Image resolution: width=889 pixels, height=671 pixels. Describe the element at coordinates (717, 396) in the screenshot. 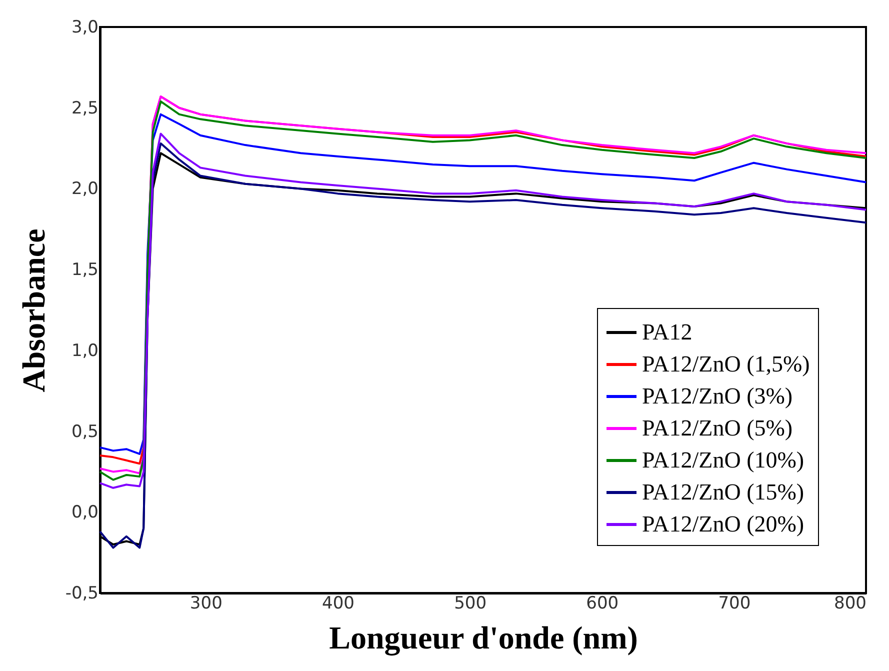

I see `legend-label: PA12/ZnO (3%)` at that location.